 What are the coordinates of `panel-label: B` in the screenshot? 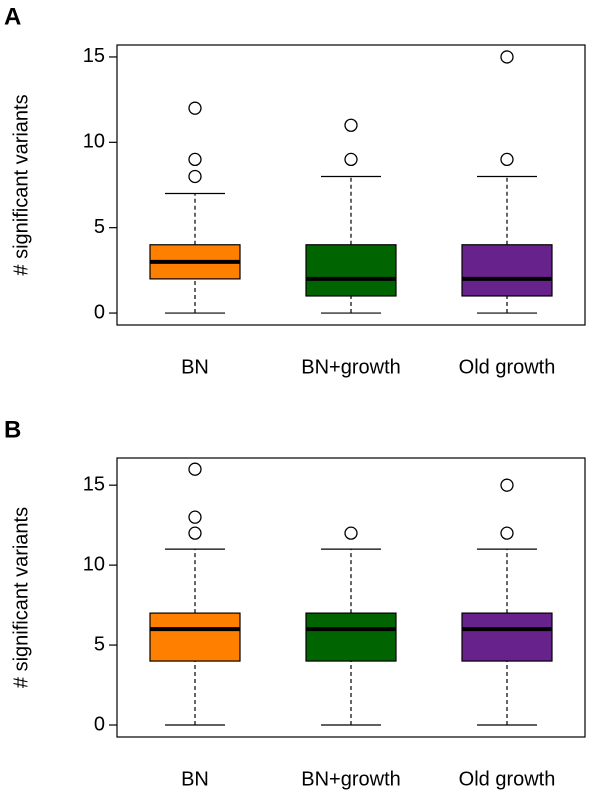 It's located at (12, 429).